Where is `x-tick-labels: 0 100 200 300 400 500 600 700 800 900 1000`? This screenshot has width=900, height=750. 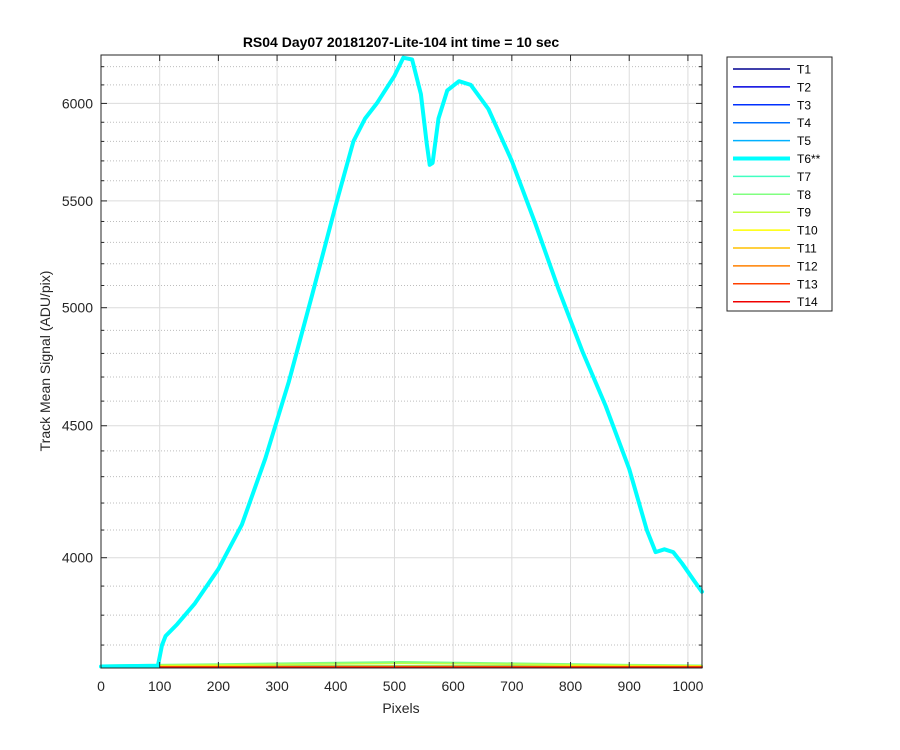 x-tick-labels: 0 100 200 300 400 500 600 700 800 900 1000 is located at coordinates (400, 686).